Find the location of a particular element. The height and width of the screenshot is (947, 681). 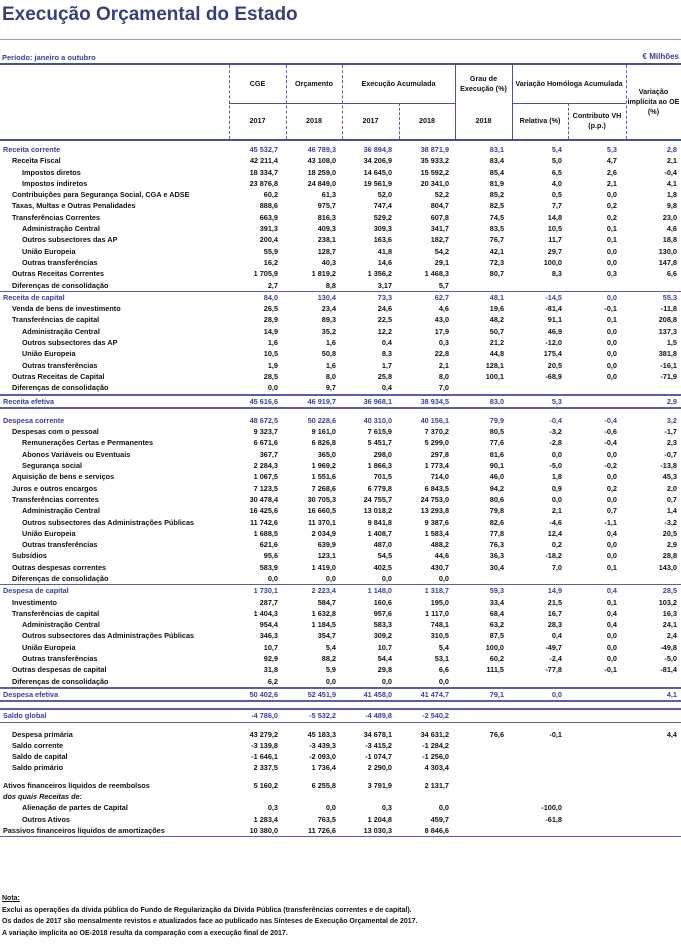

header-year-exec-2018: 2018 is located at coordinates (427, 120).